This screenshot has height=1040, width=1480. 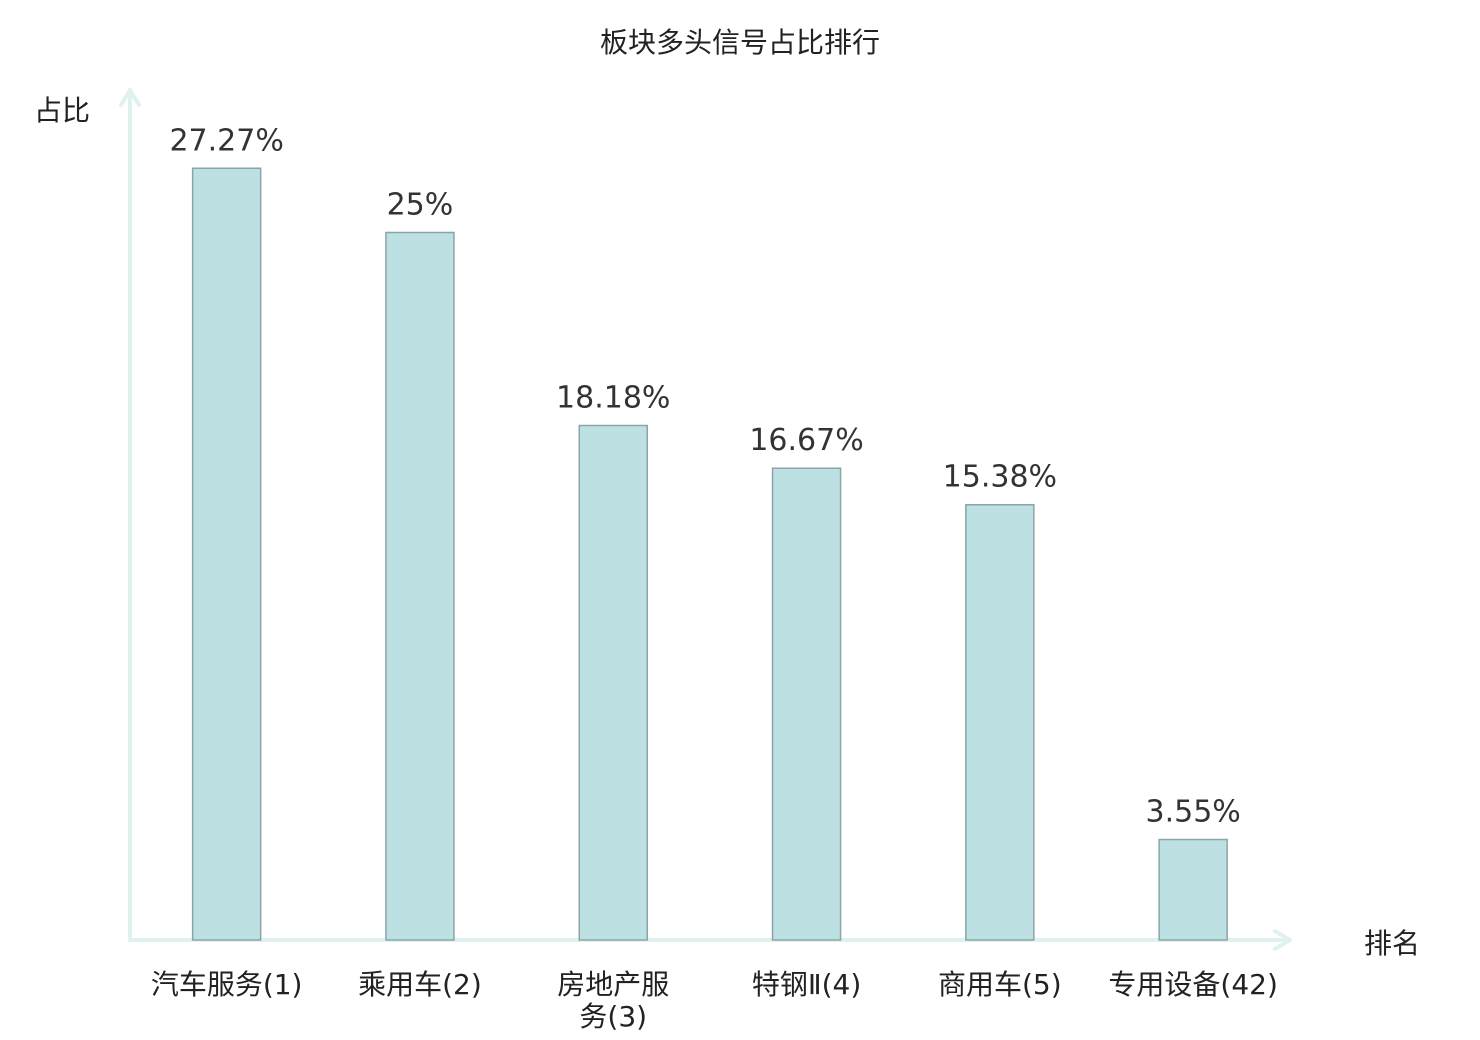 I want to click on value-label-5: 15.38%, so click(x=1000, y=477).